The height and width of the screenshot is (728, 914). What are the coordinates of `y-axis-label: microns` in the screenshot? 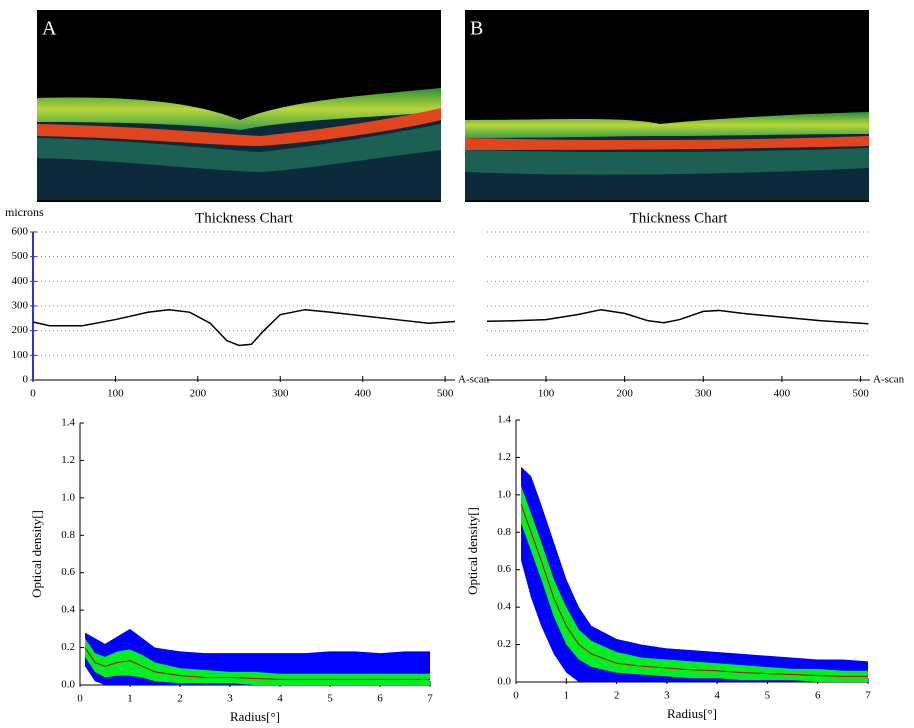 It's located at (24, 212).